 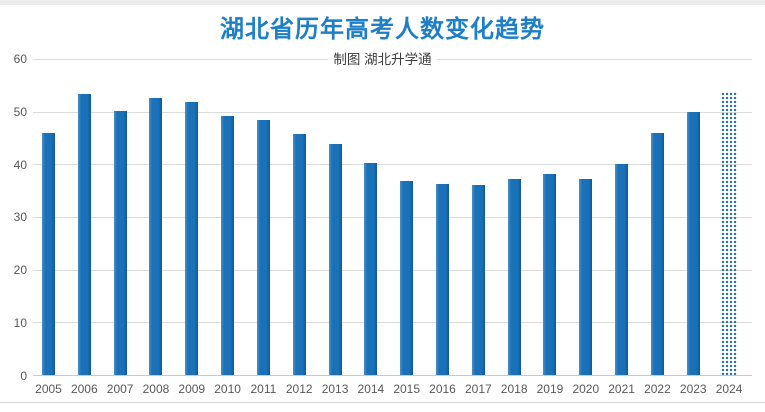 I want to click on x-axis-label-2010: 2010, so click(x=227, y=389).